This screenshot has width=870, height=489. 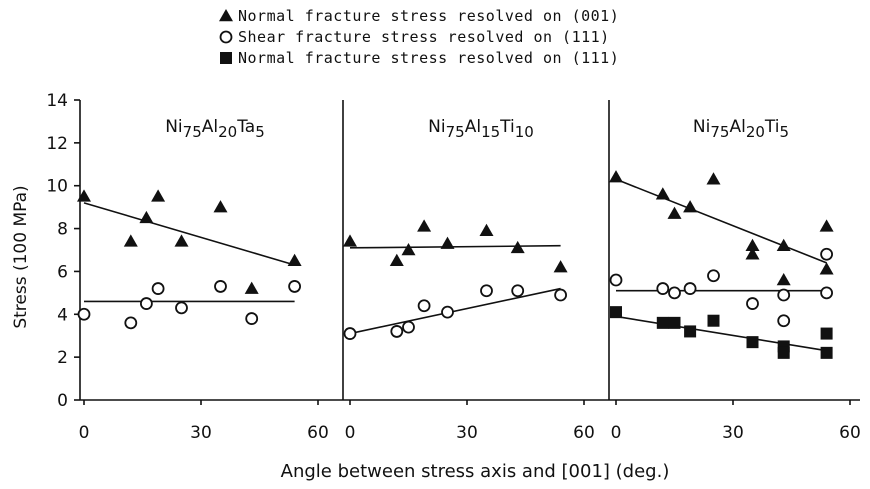 What do you see at coordinates (741, 129) in the screenshot?
I see `panel-title: Ni75Al20Ti5` at bounding box center [741, 129].